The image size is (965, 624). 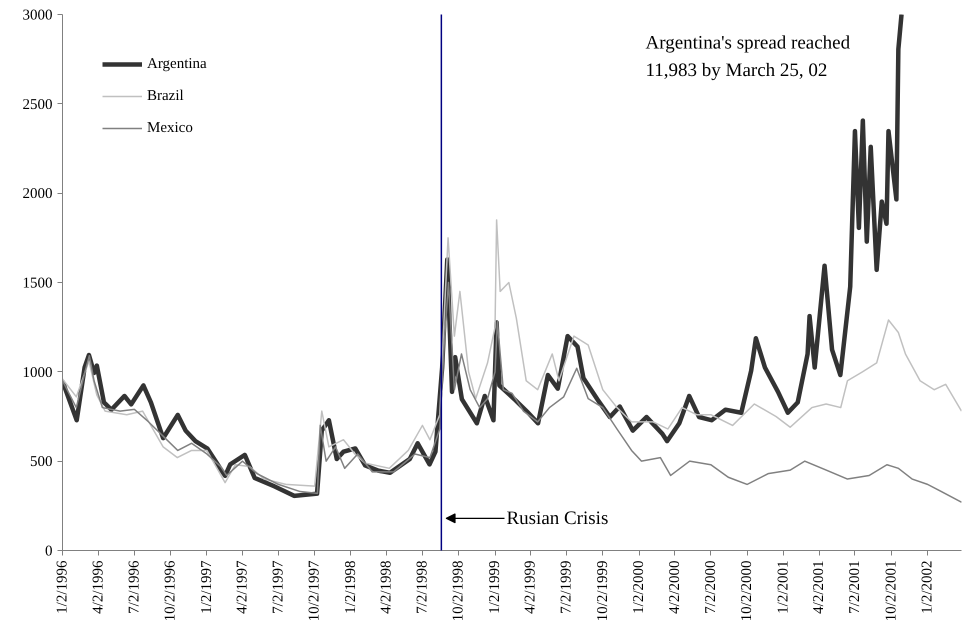 What do you see at coordinates (566, 587) in the screenshot?
I see `x-tick-label: 7/2/1999` at bounding box center [566, 587].